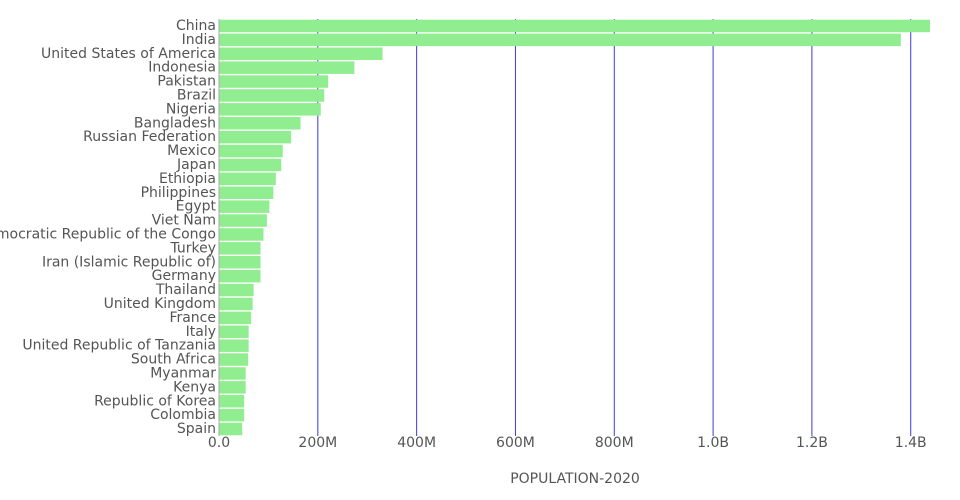  What do you see at coordinates (183, 373) in the screenshot?
I see `y-tick-label: Myanmar` at bounding box center [183, 373].